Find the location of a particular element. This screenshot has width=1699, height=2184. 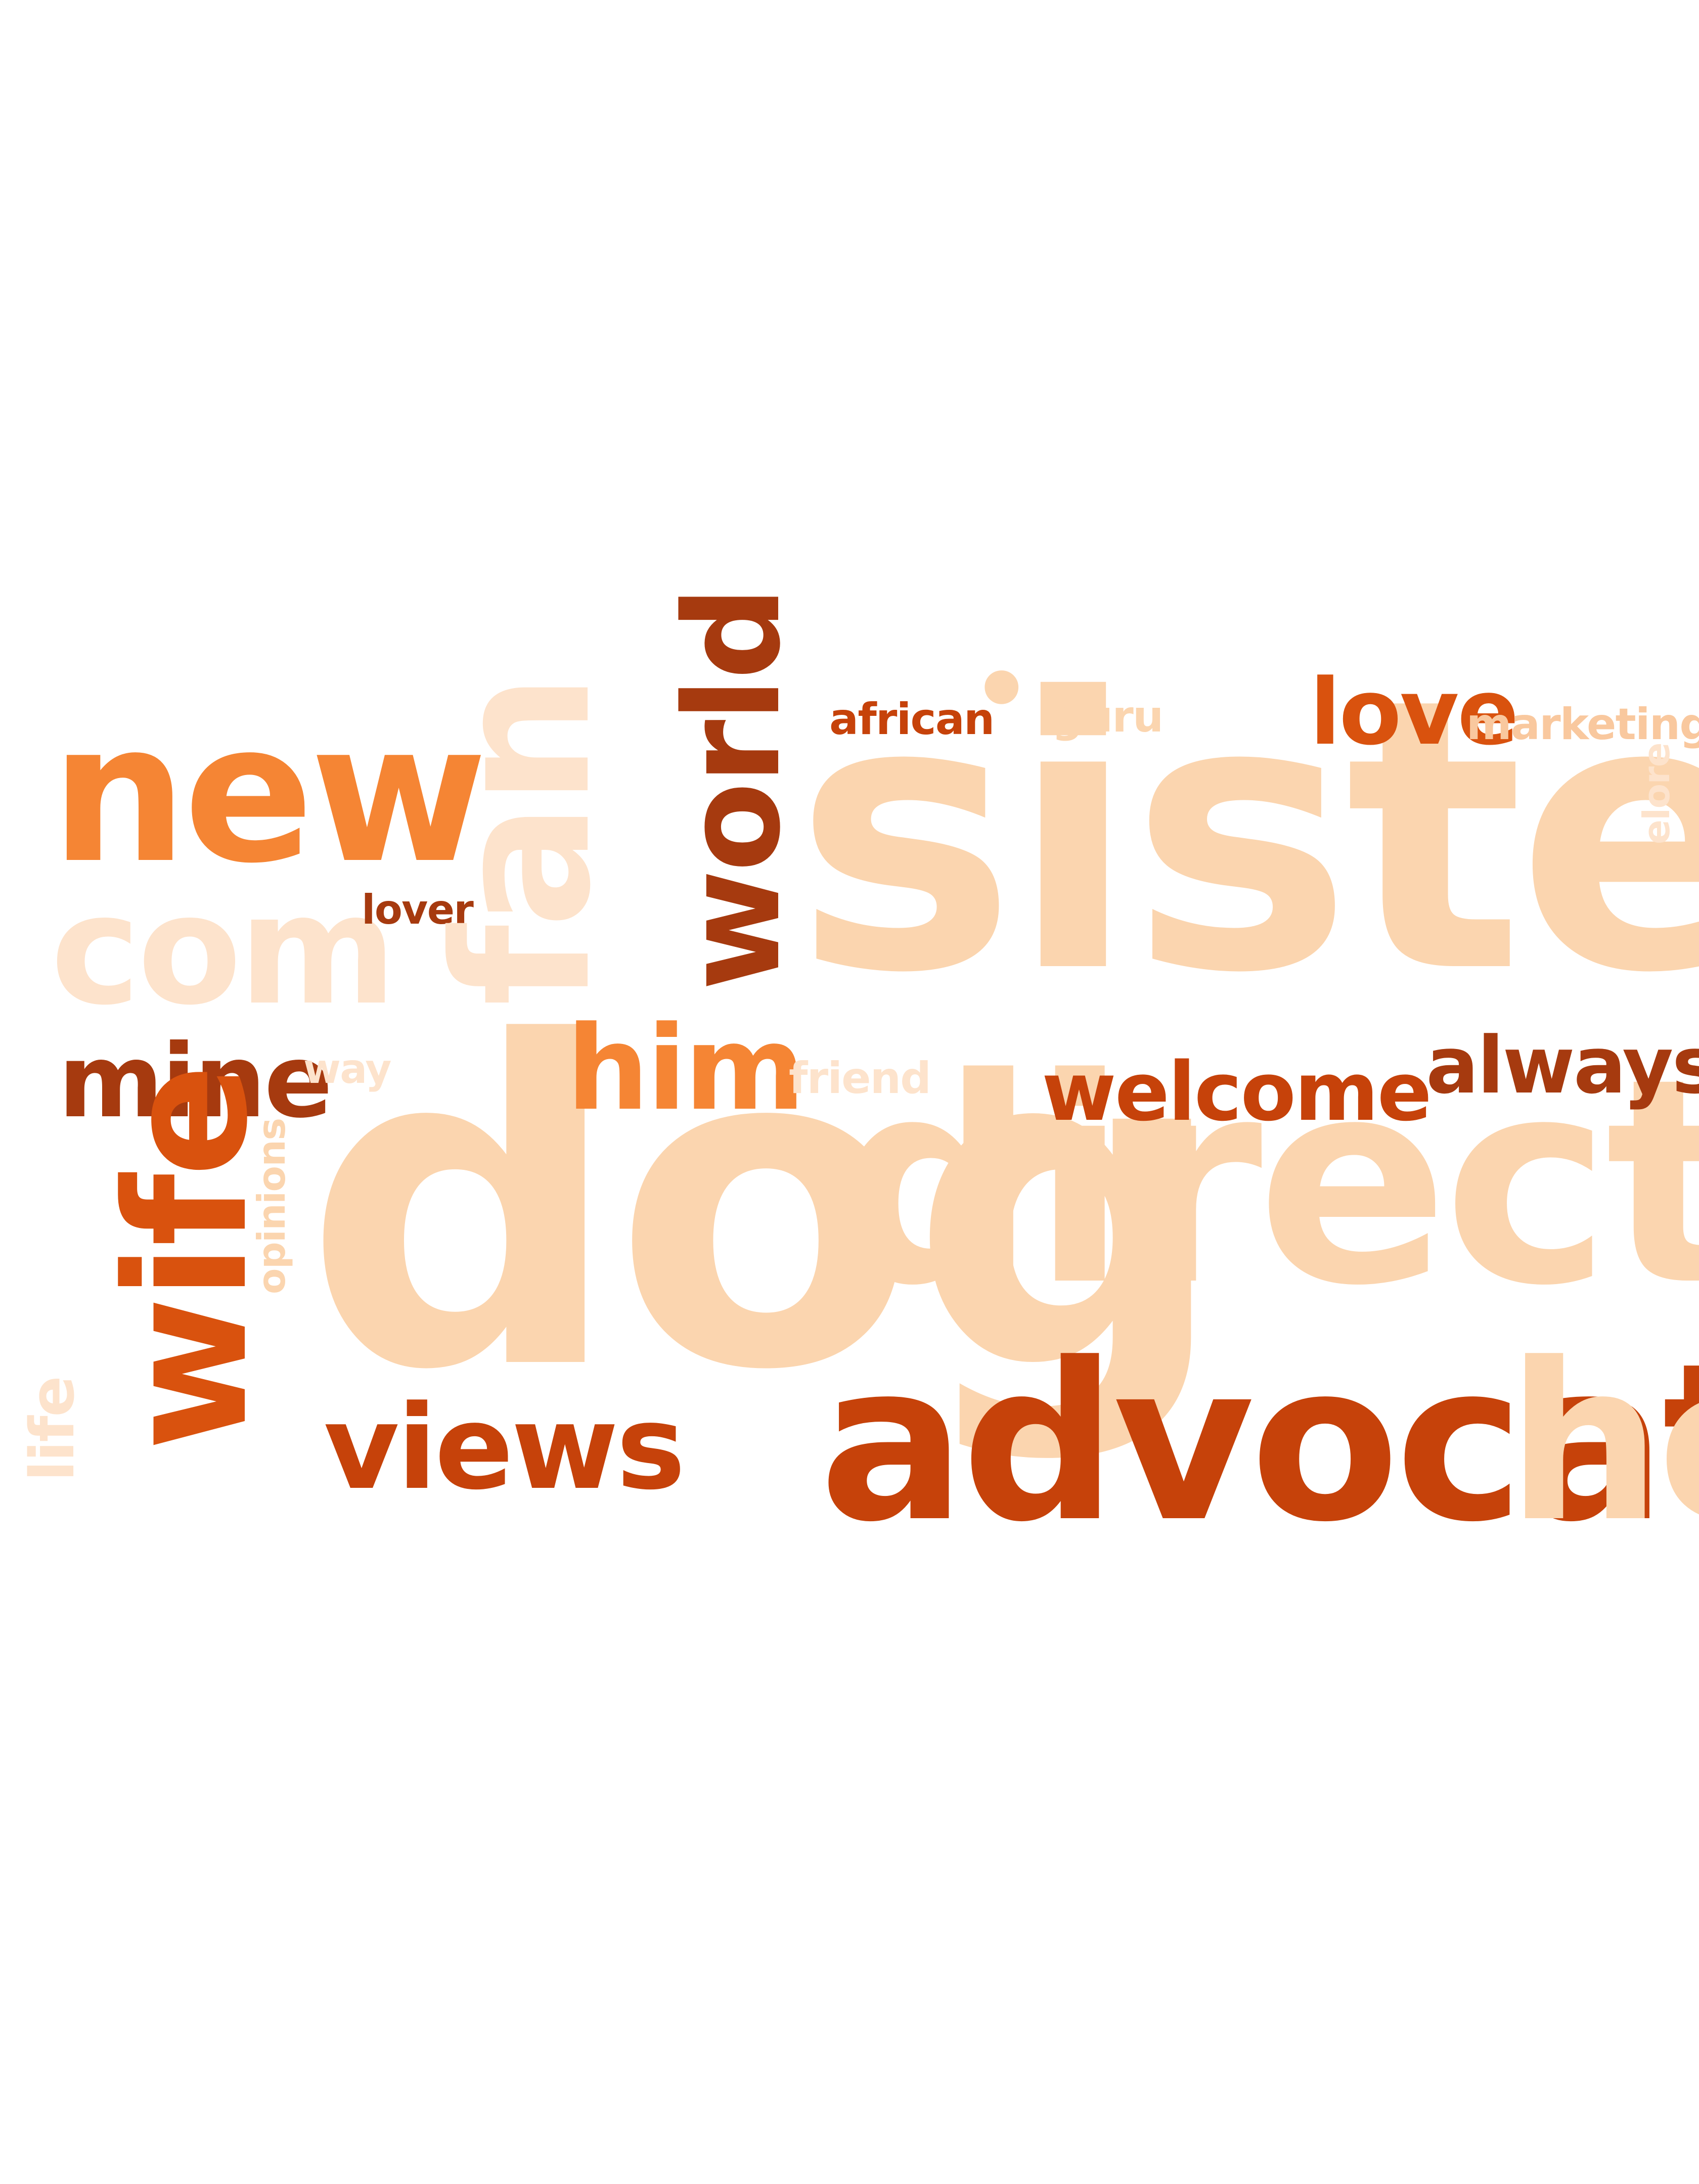

word-world: world is located at coordinates (733, 789).